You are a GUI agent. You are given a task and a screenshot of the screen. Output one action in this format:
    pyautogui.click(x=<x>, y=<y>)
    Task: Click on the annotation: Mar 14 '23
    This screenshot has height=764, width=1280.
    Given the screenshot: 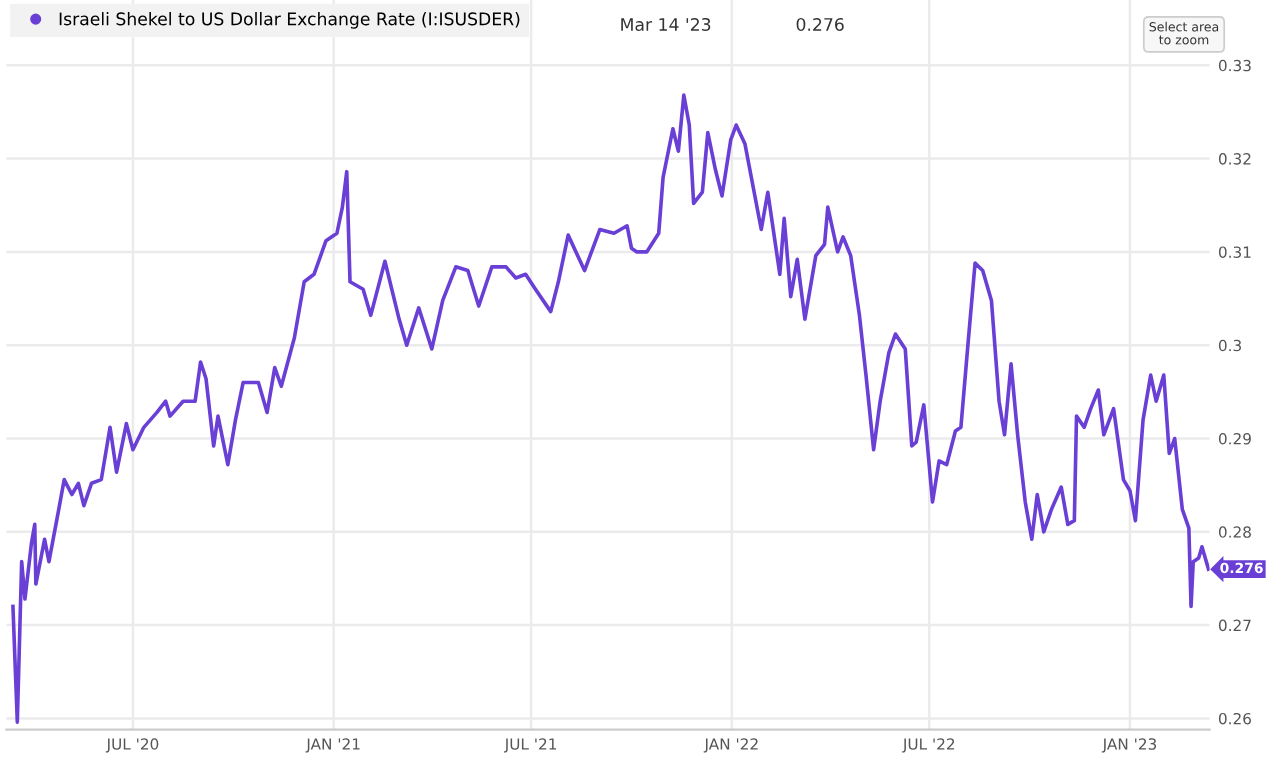 What is the action you would take?
    pyautogui.click(x=666, y=24)
    